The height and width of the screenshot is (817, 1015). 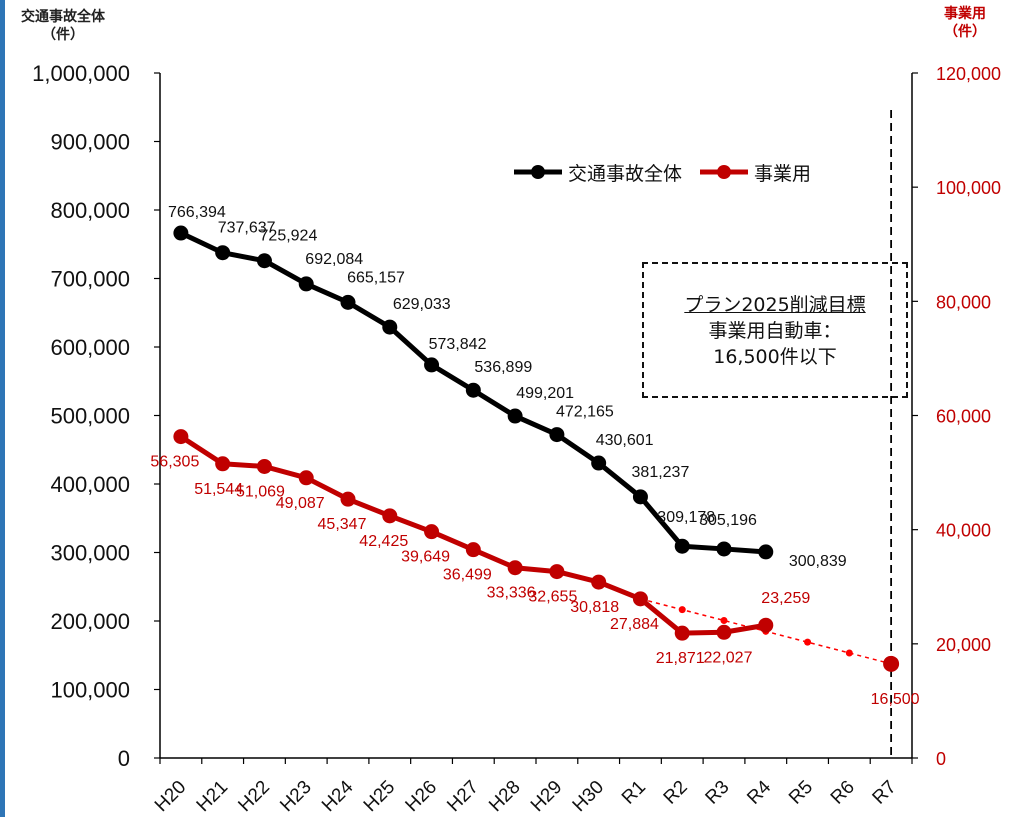 What do you see at coordinates (728, 520) in the screenshot?
I see `data-label-total: 305,196` at bounding box center [728, 520].